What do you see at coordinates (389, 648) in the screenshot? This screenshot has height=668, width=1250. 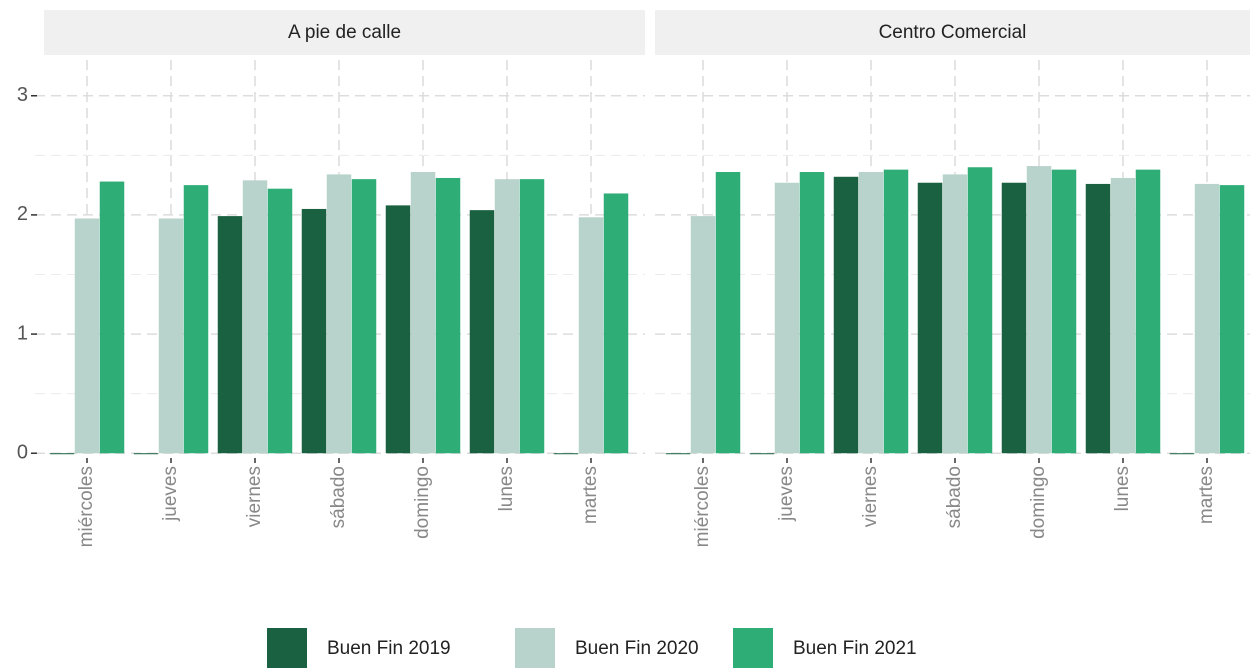 I see `legend-label: Buen Fin 2019` at bounding box center [389, 648].